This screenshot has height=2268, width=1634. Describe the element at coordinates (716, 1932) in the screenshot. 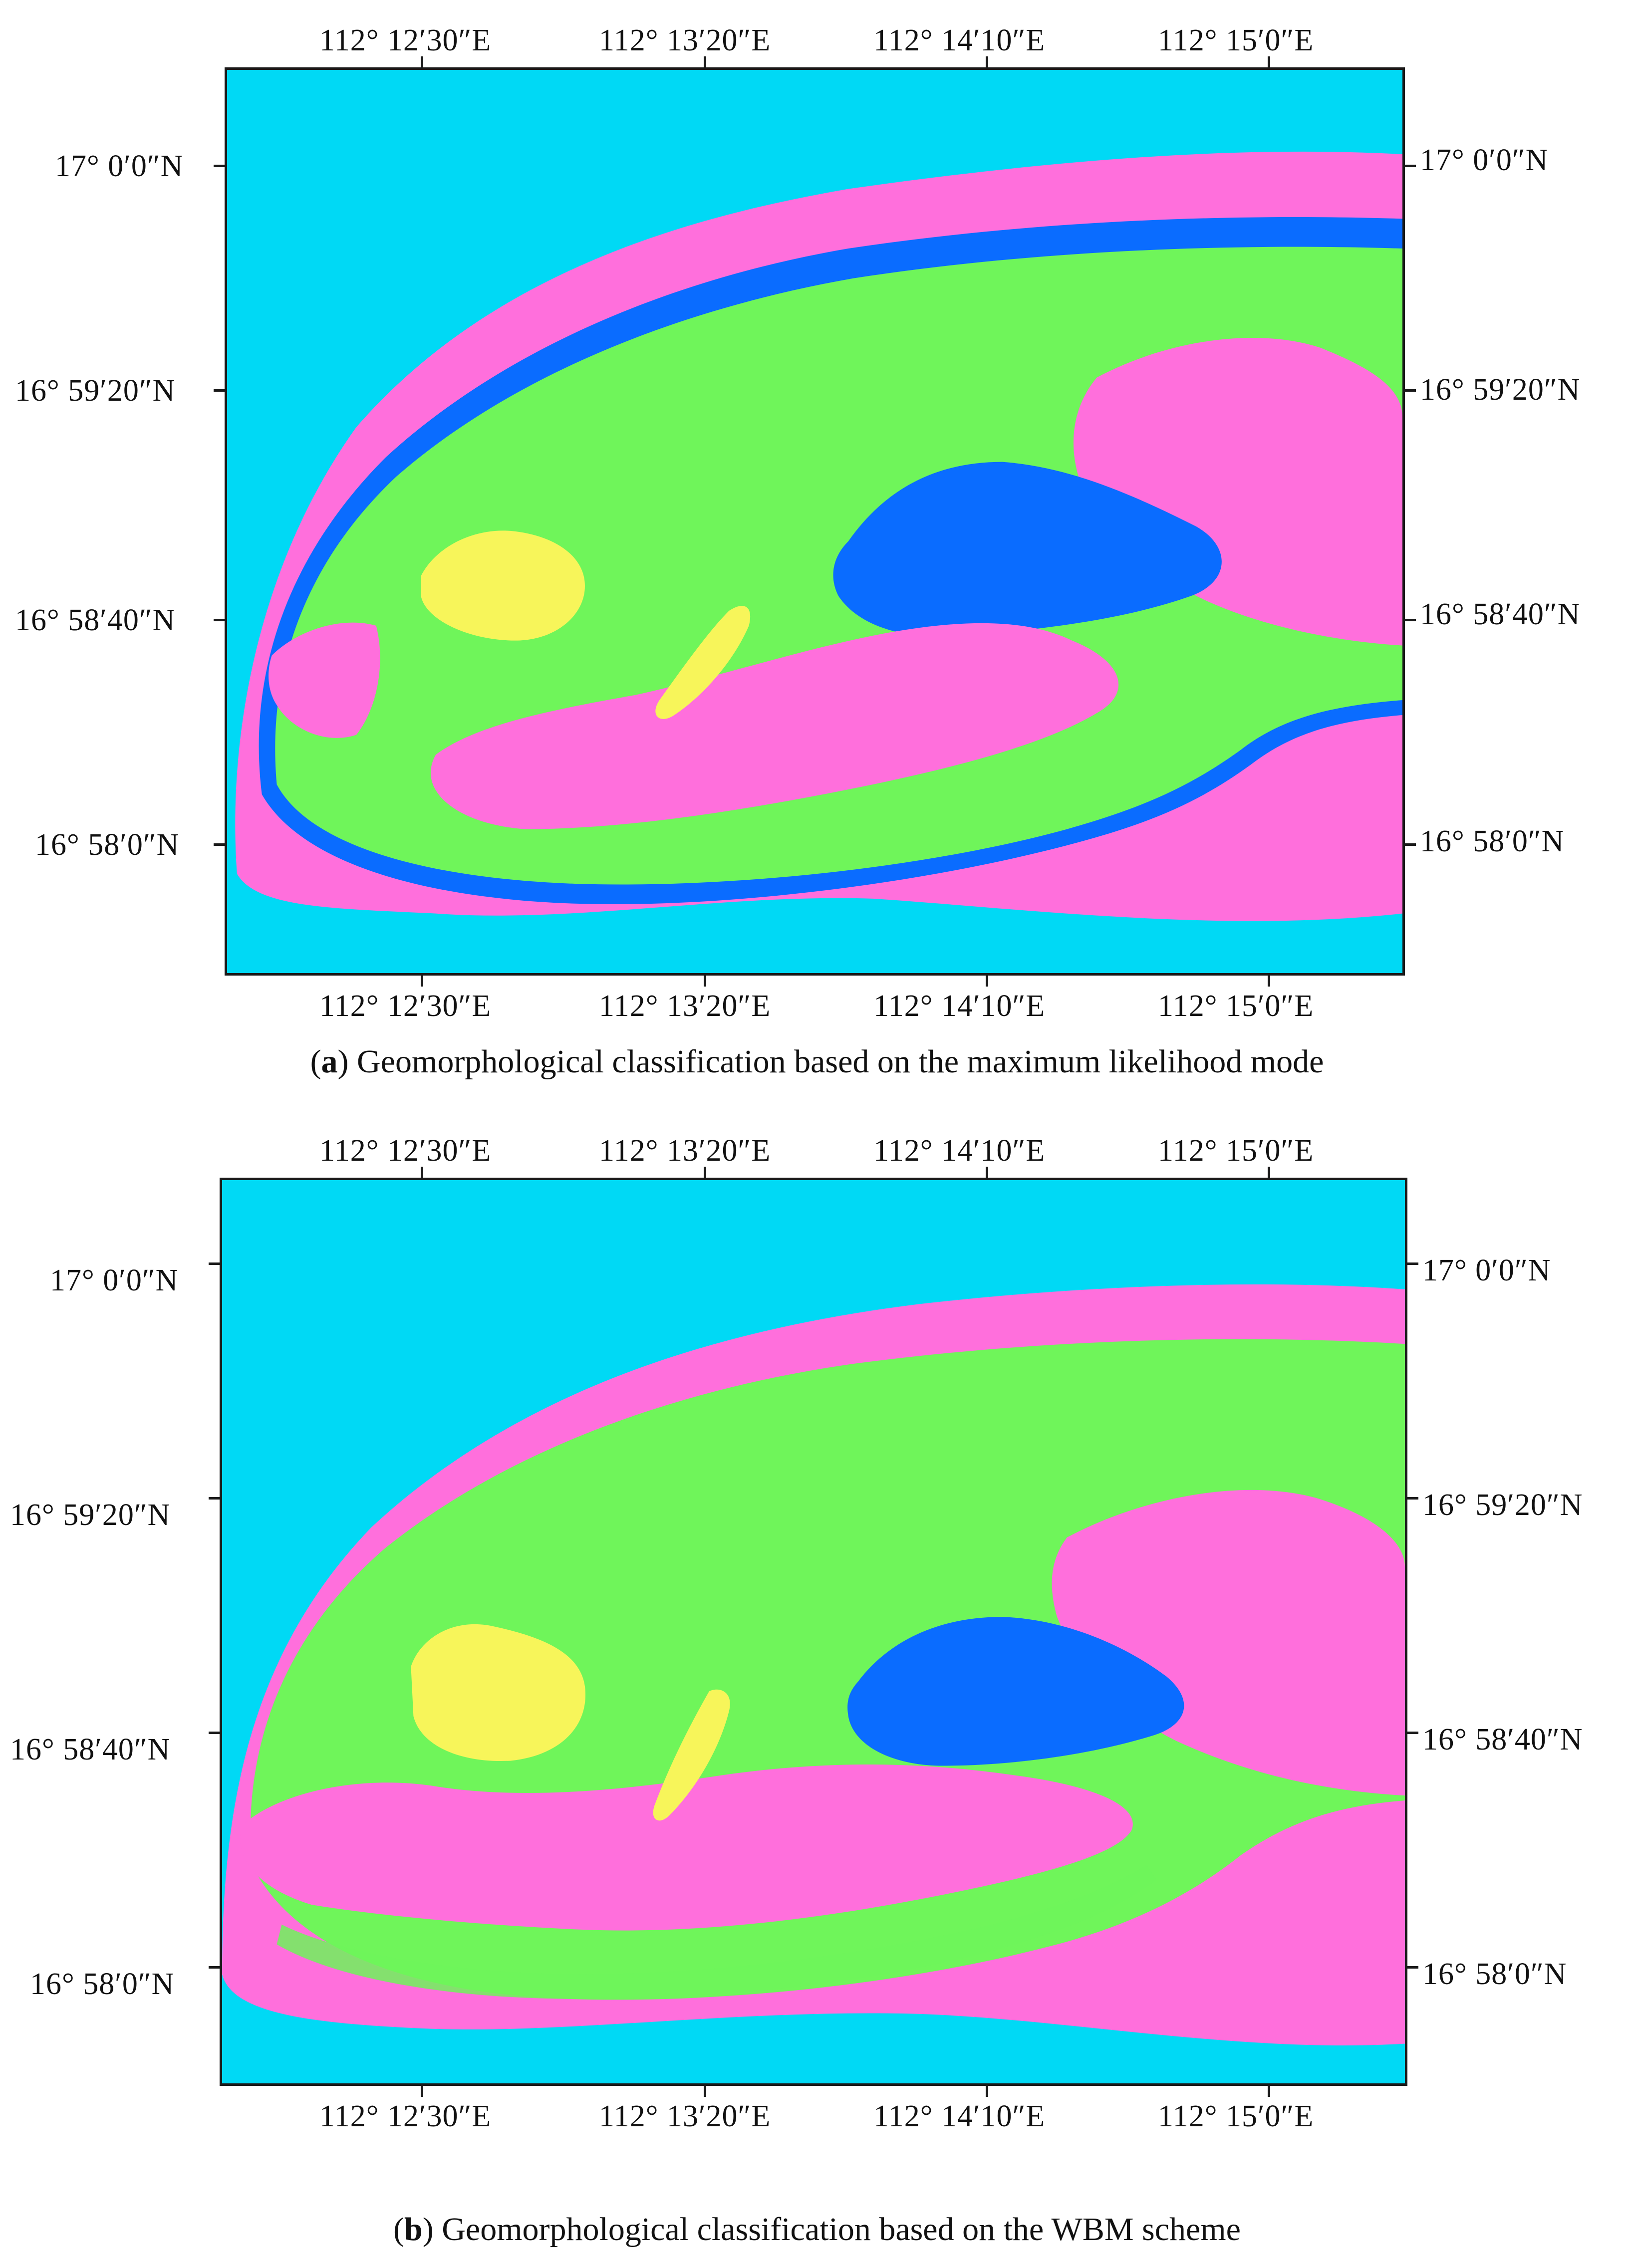

I see `green-inner-band` at that location.